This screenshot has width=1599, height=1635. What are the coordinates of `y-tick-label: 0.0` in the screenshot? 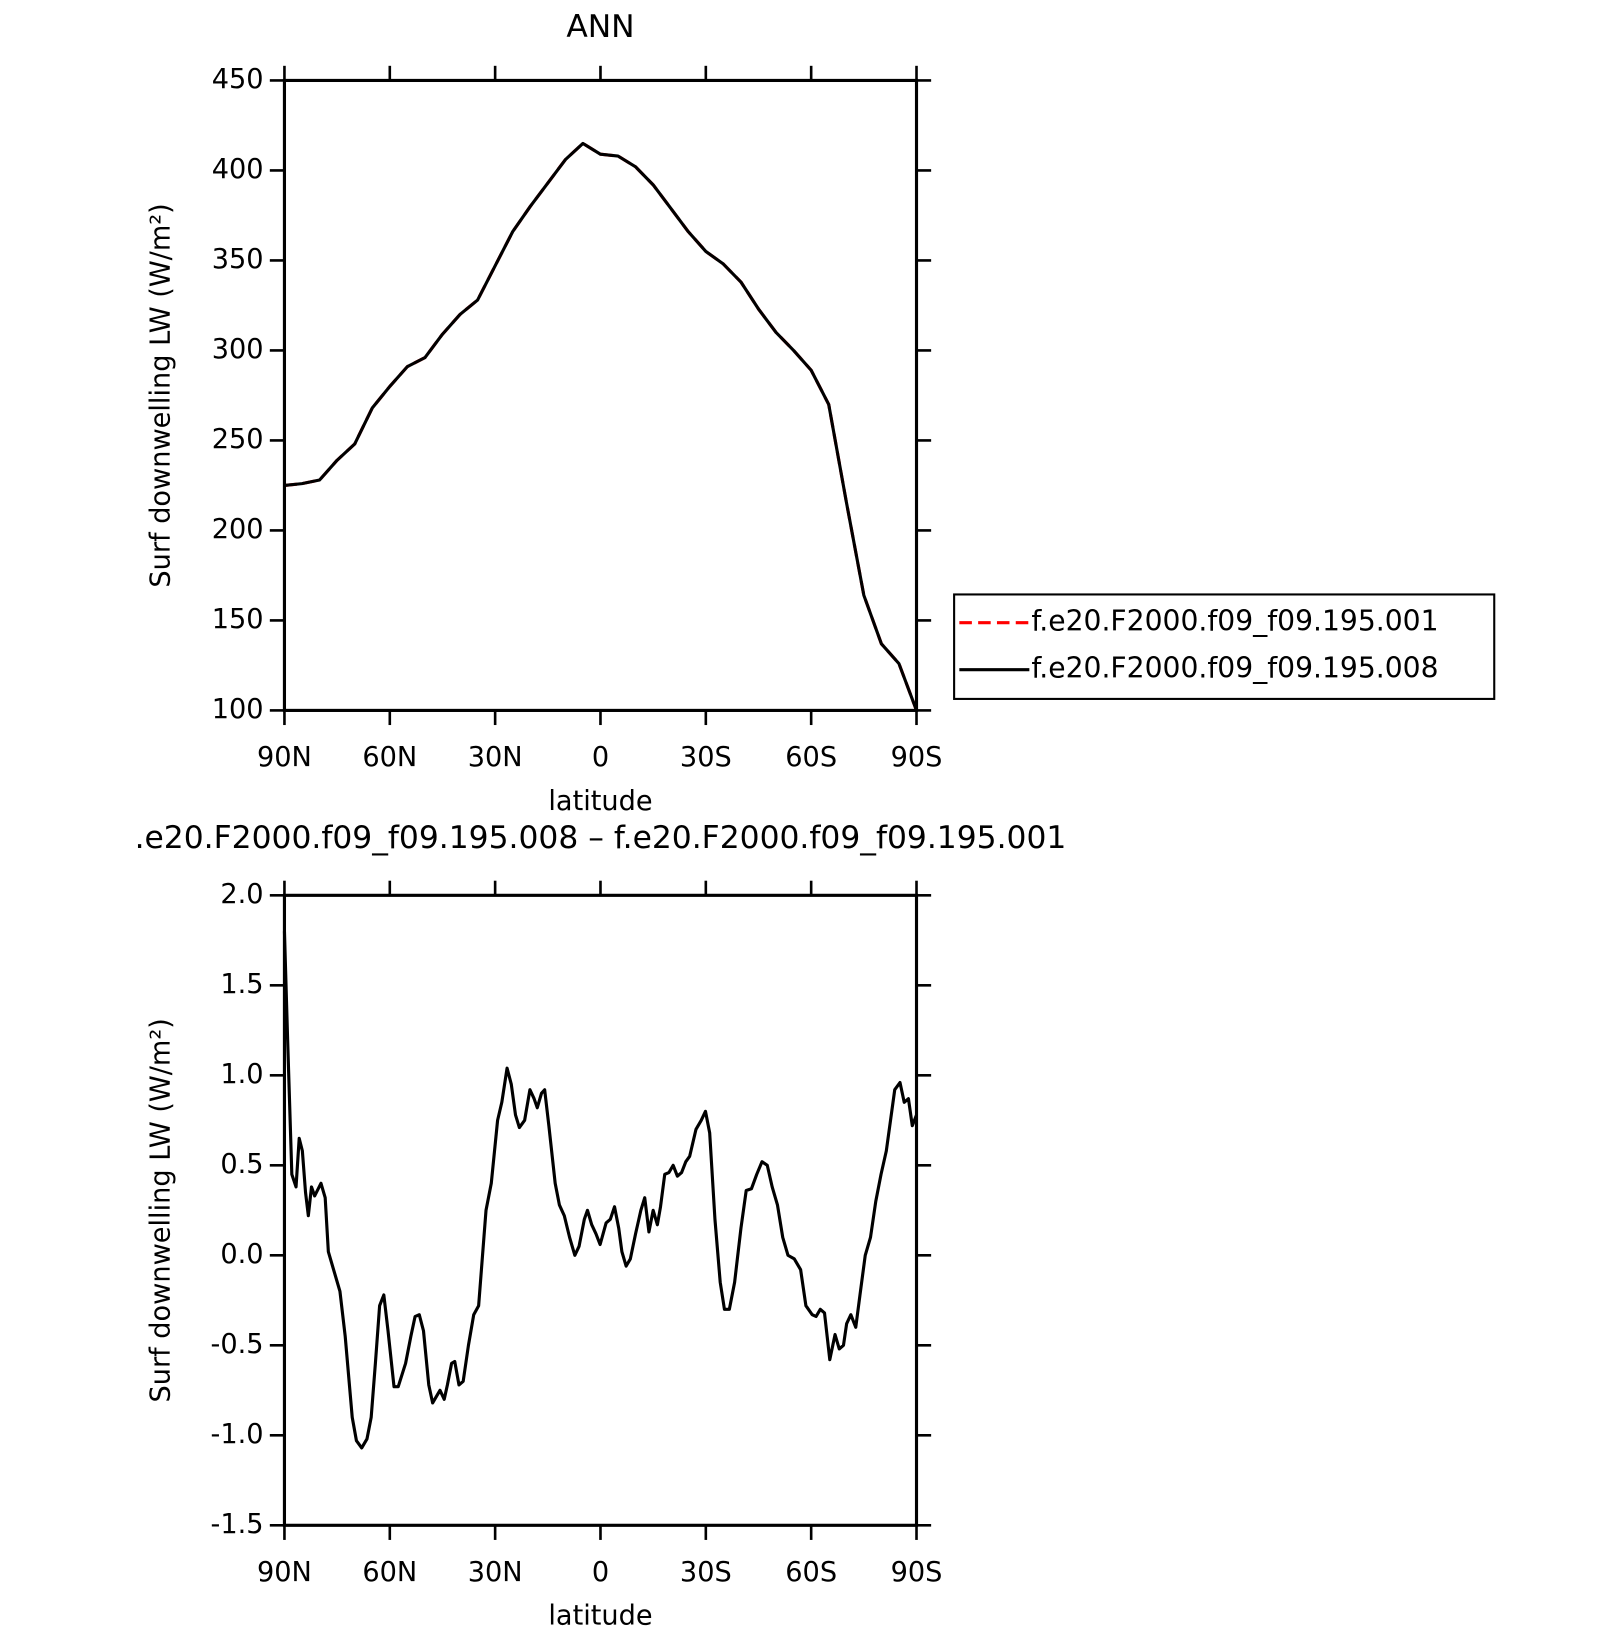 It's located at (241, 1254).